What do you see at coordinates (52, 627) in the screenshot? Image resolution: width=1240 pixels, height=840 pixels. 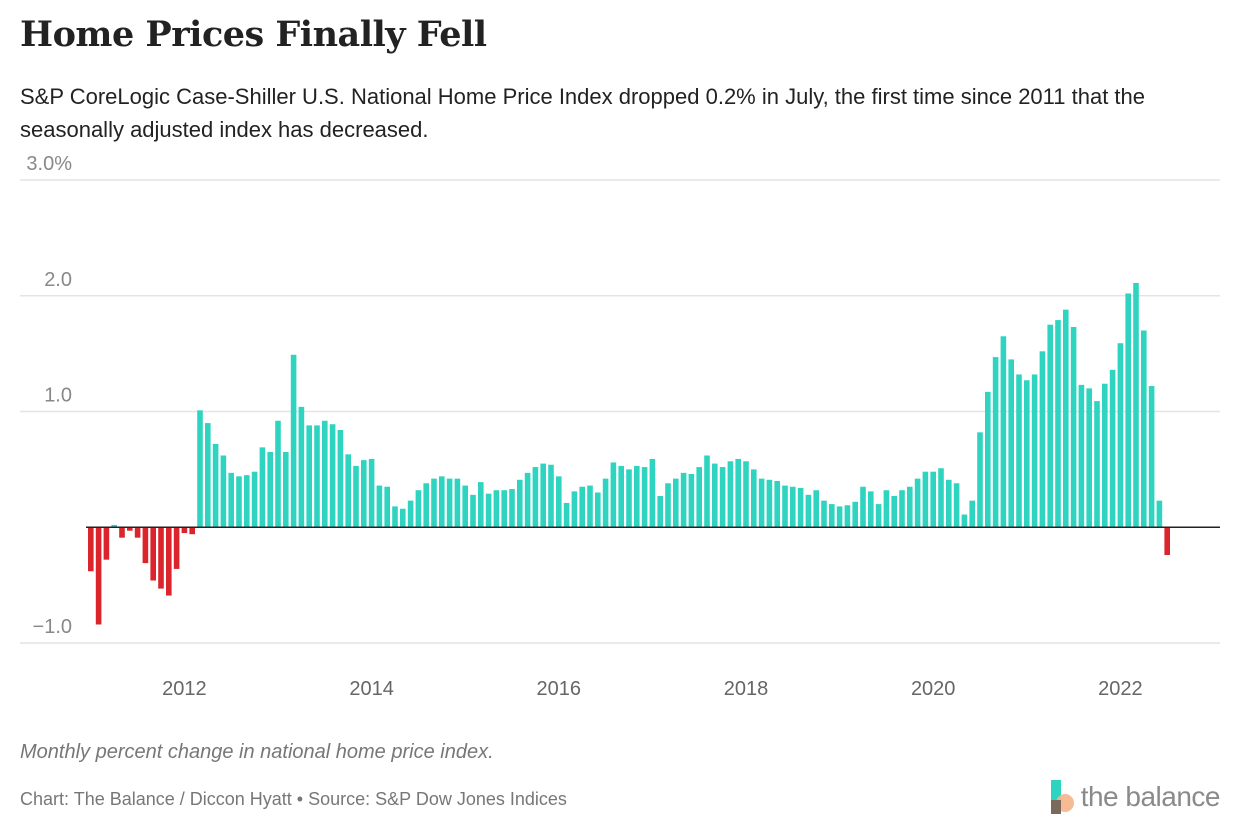 I see `y-tick-label: −1.0` at bounding box center [52, 627].